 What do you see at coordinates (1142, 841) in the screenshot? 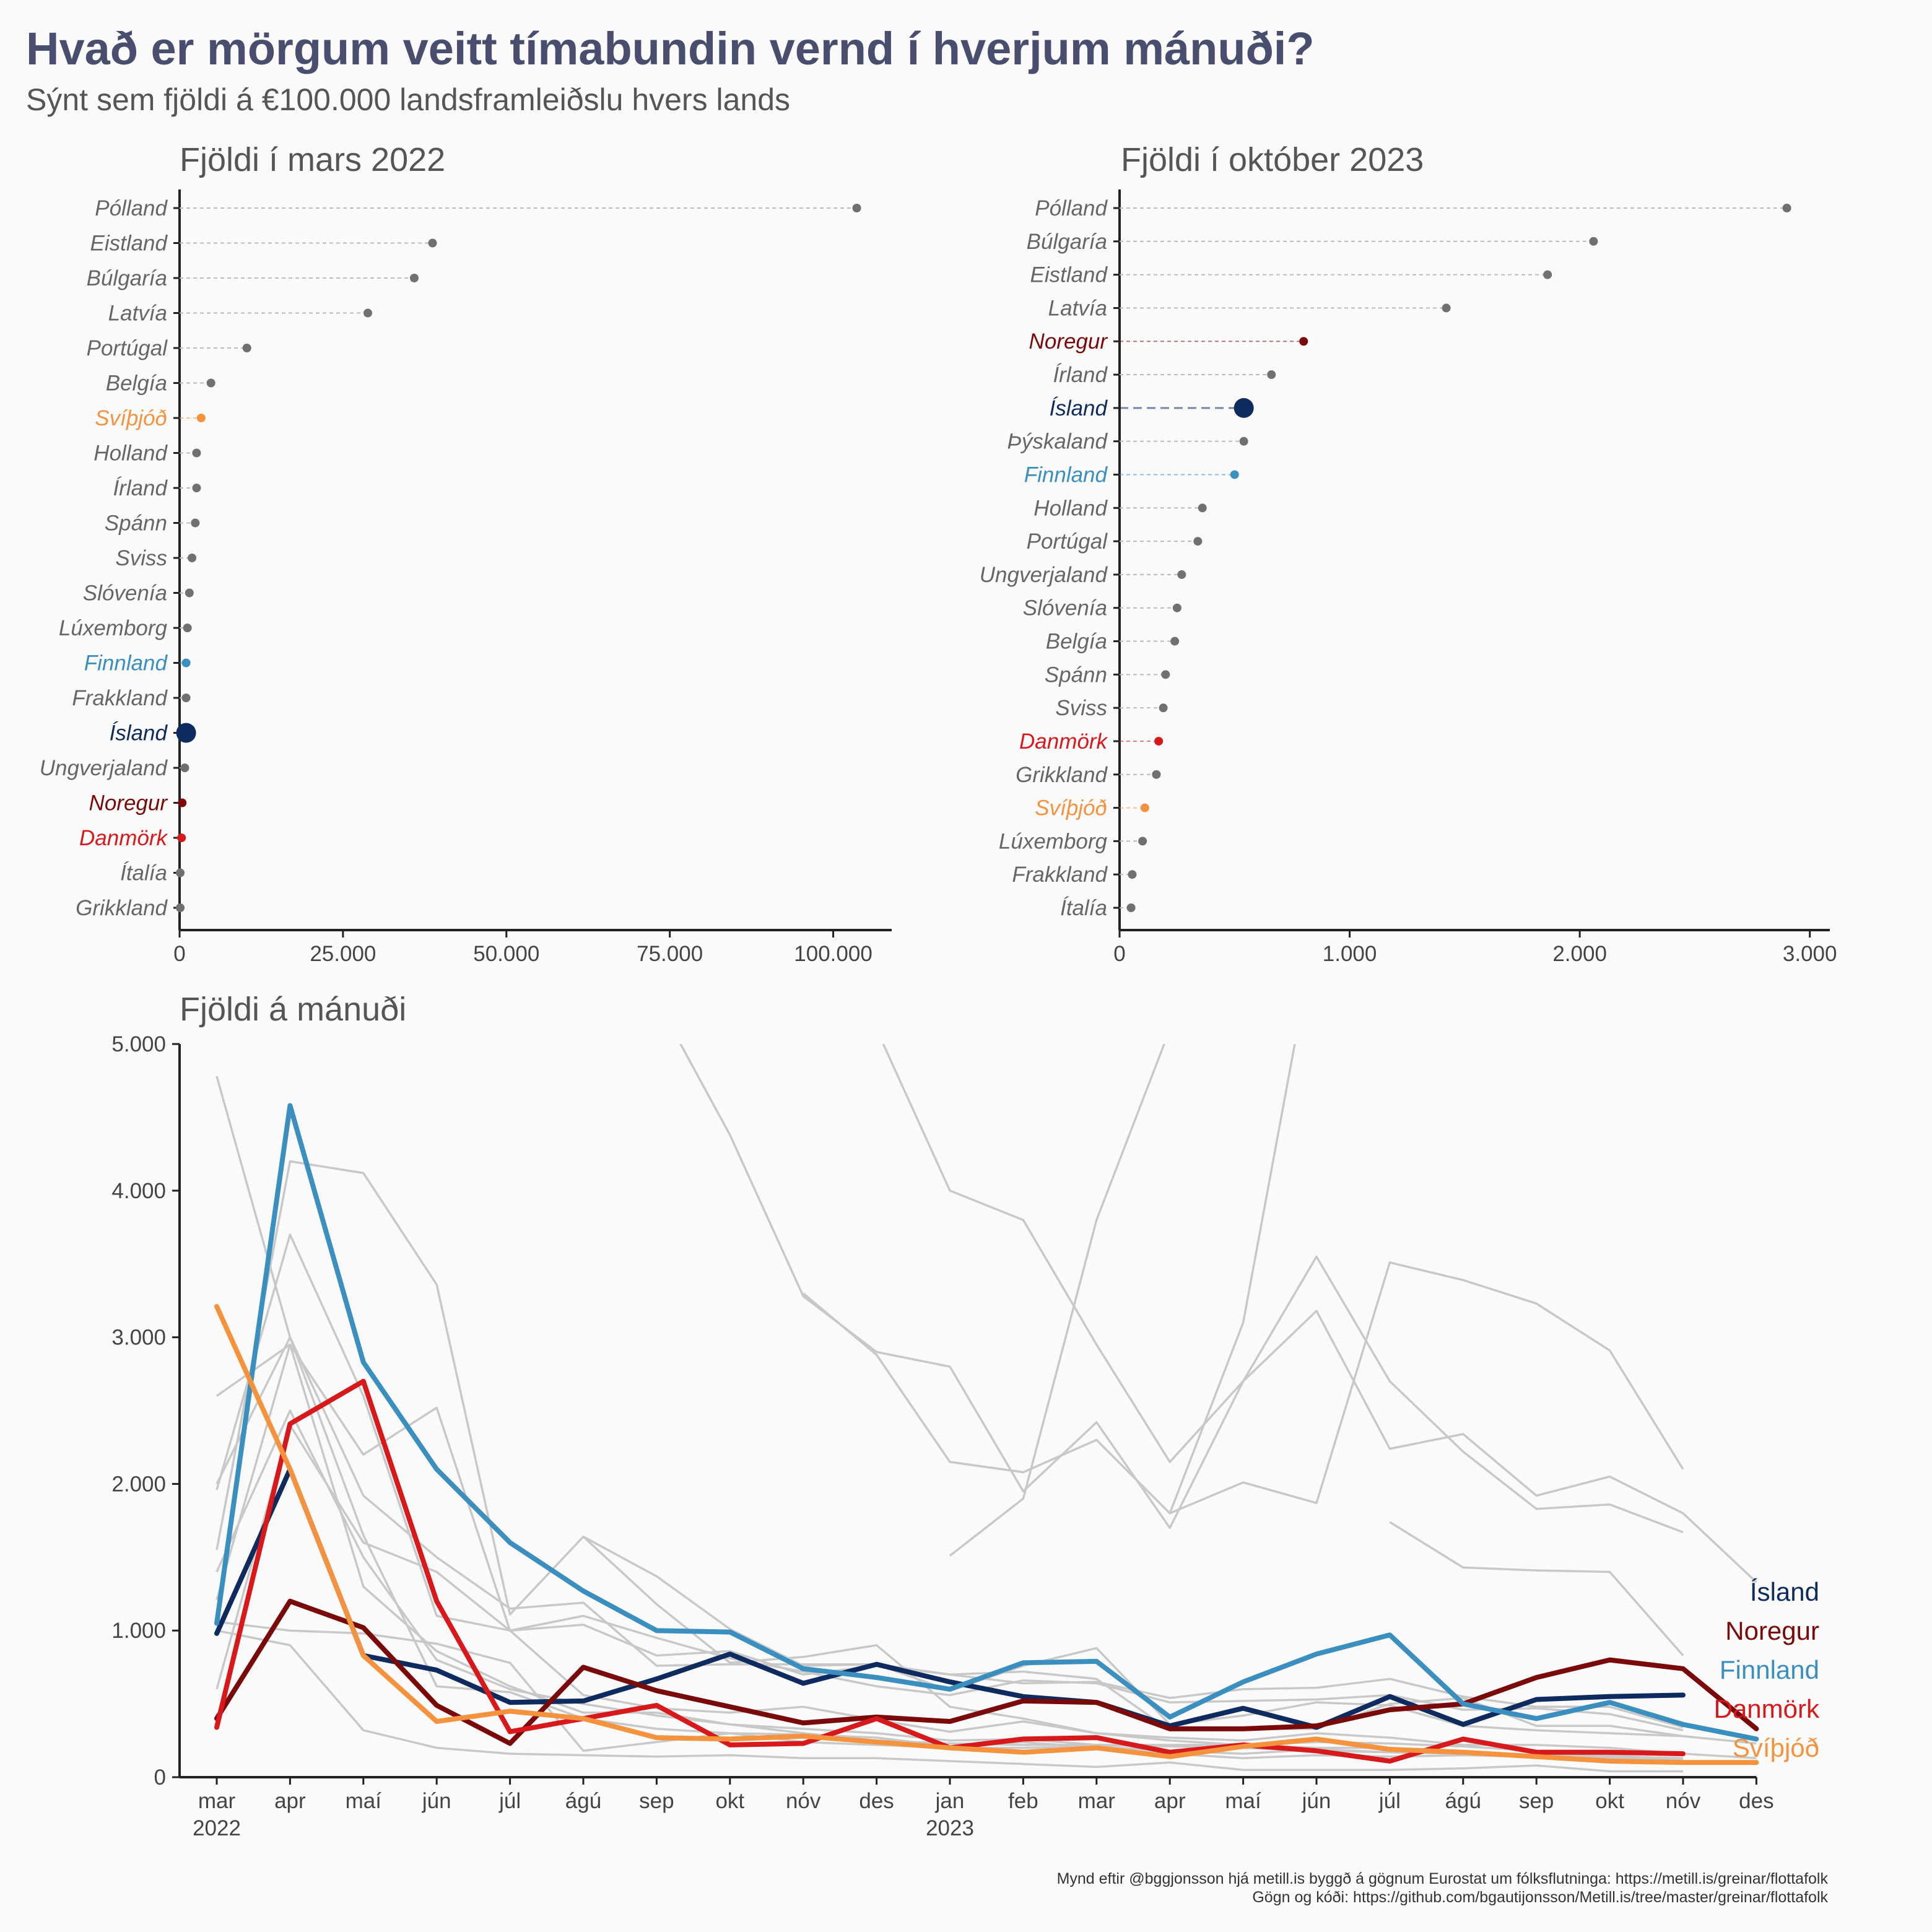
I see `dot-luxemborg` at bounding box center [1142, 841].